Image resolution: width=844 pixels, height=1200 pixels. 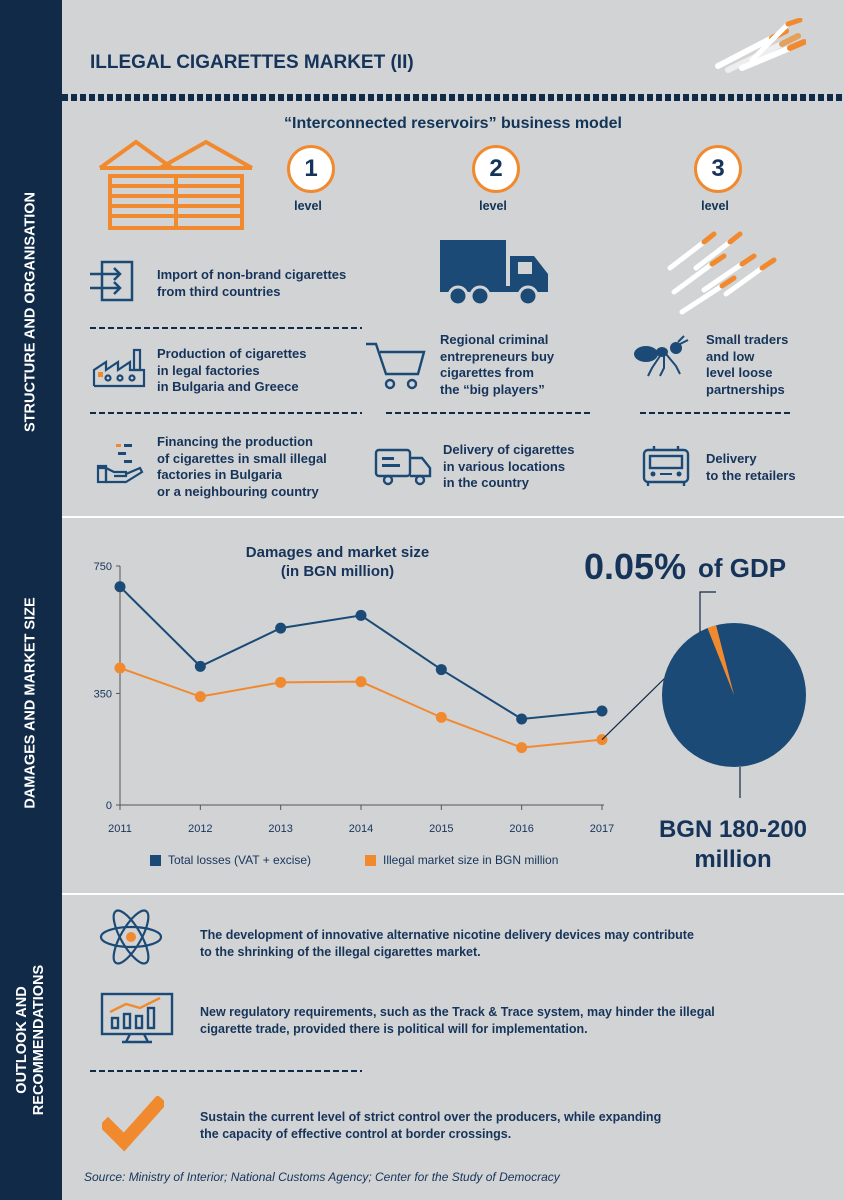 I want to click on gdp-percentage: 0.05%, so click(x=635, y=566).